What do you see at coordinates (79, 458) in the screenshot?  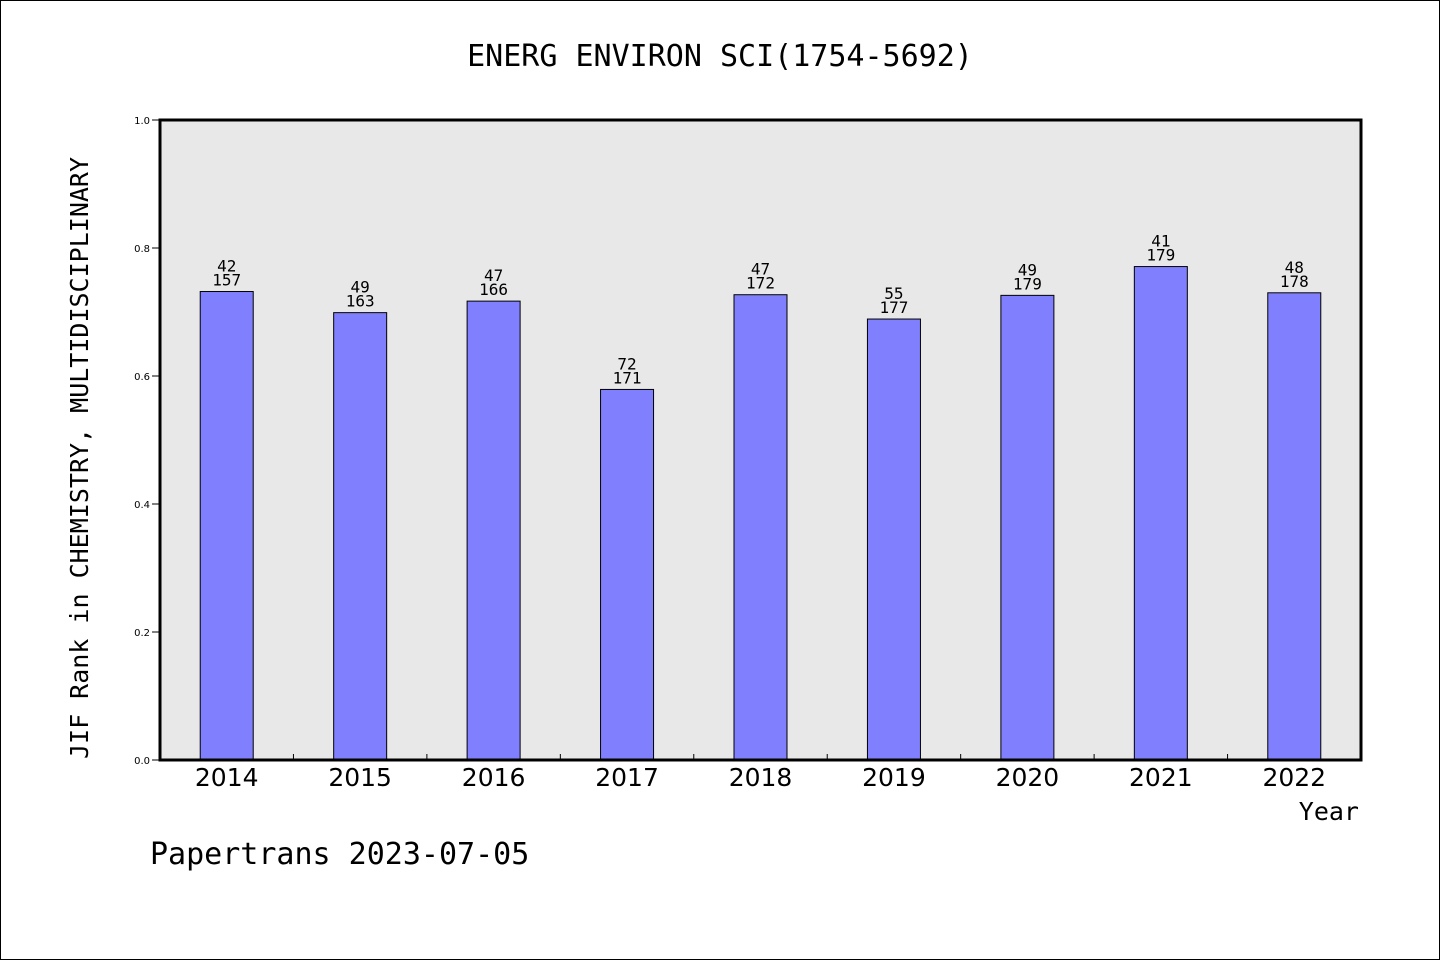 I see `y-axis-label: JIF Rank in CHEMISTRY, MULTIDISCIPLINARY` at bounding box center [79, 458].